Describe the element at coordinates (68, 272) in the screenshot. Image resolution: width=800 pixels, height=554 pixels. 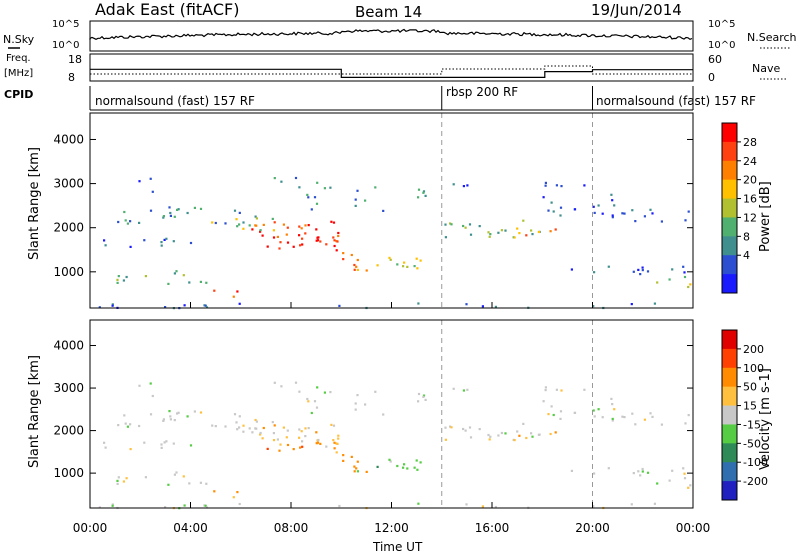
I see `y-tick-label: 1000` at that location.